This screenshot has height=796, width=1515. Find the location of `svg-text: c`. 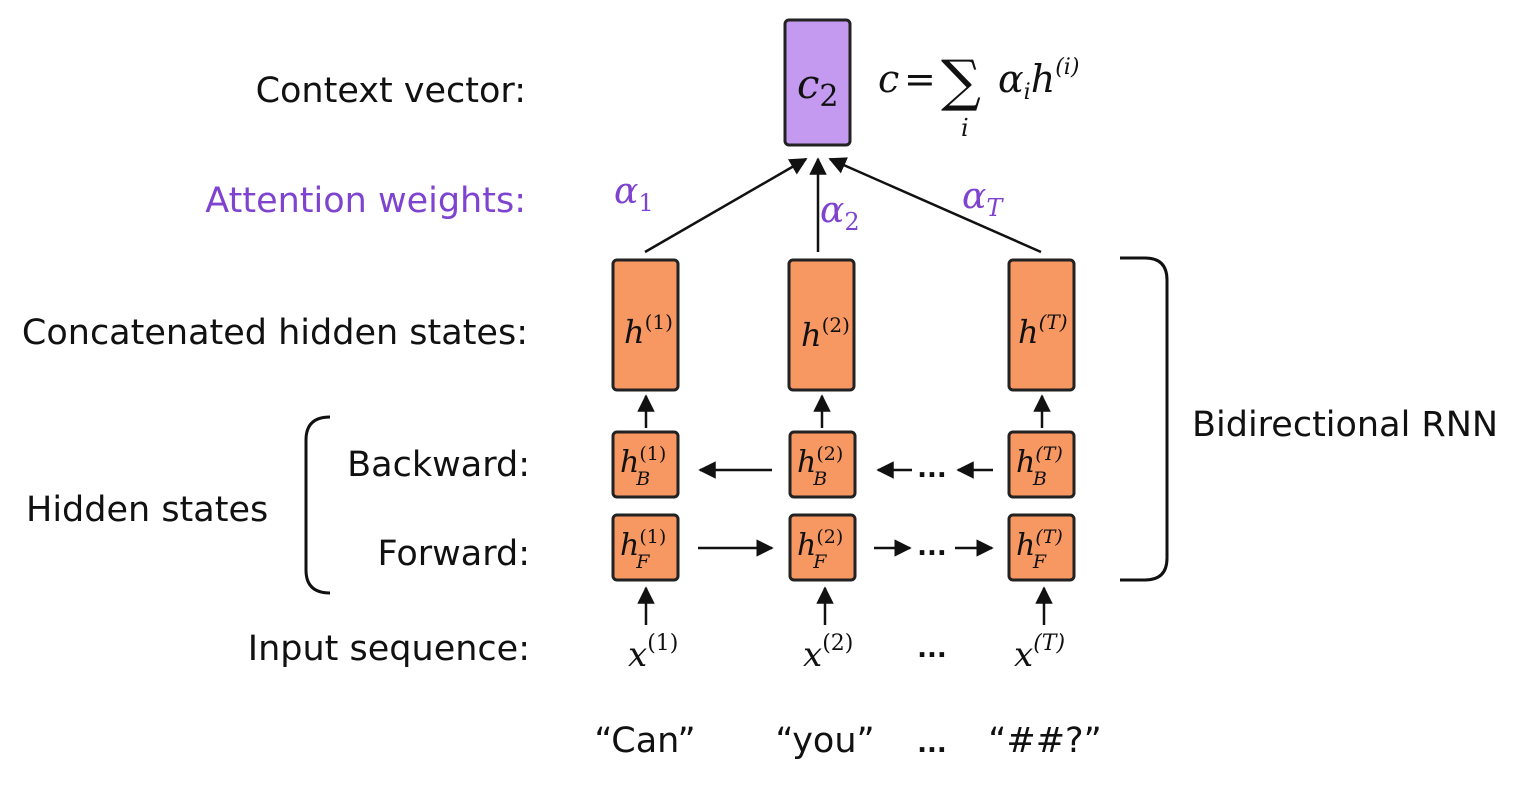

svg-text: c is located at coordinates (888, 79).